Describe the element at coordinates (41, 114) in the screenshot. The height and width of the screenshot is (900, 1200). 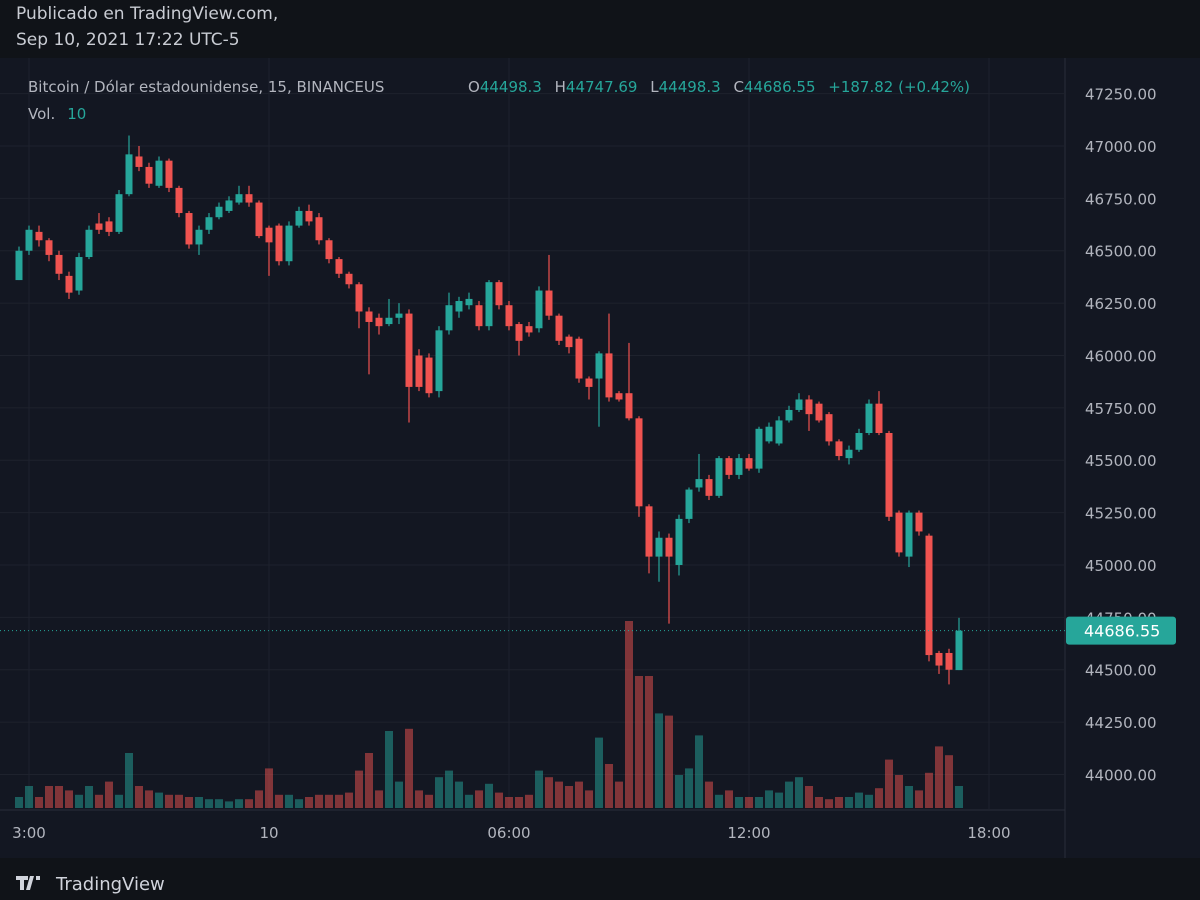
I see `volume-label: Vol.` at that location.